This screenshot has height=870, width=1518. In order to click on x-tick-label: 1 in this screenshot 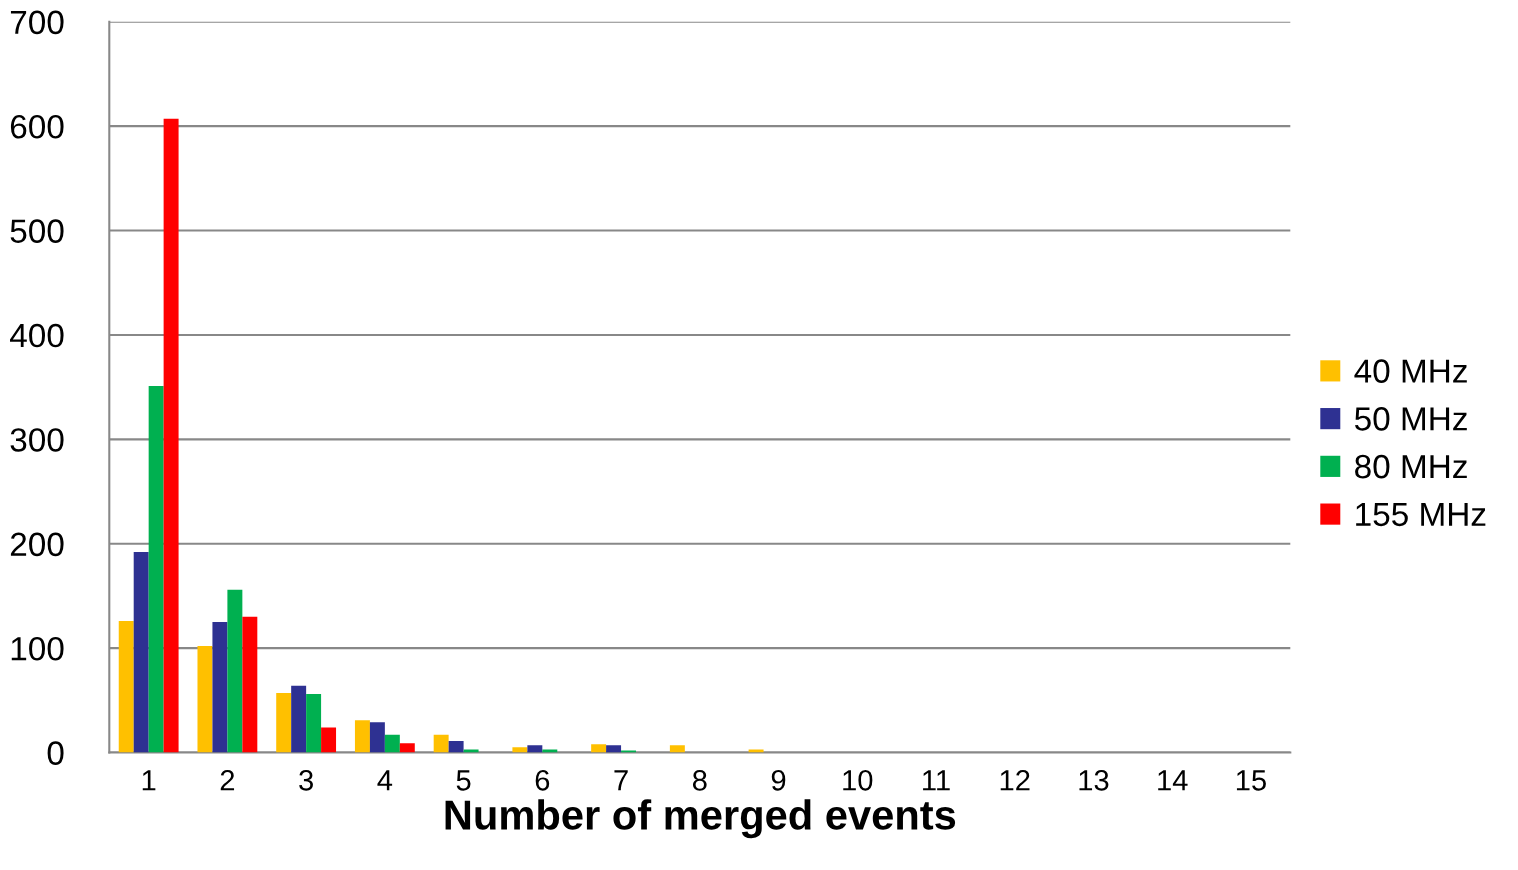, I will do `click(149, 780)`.